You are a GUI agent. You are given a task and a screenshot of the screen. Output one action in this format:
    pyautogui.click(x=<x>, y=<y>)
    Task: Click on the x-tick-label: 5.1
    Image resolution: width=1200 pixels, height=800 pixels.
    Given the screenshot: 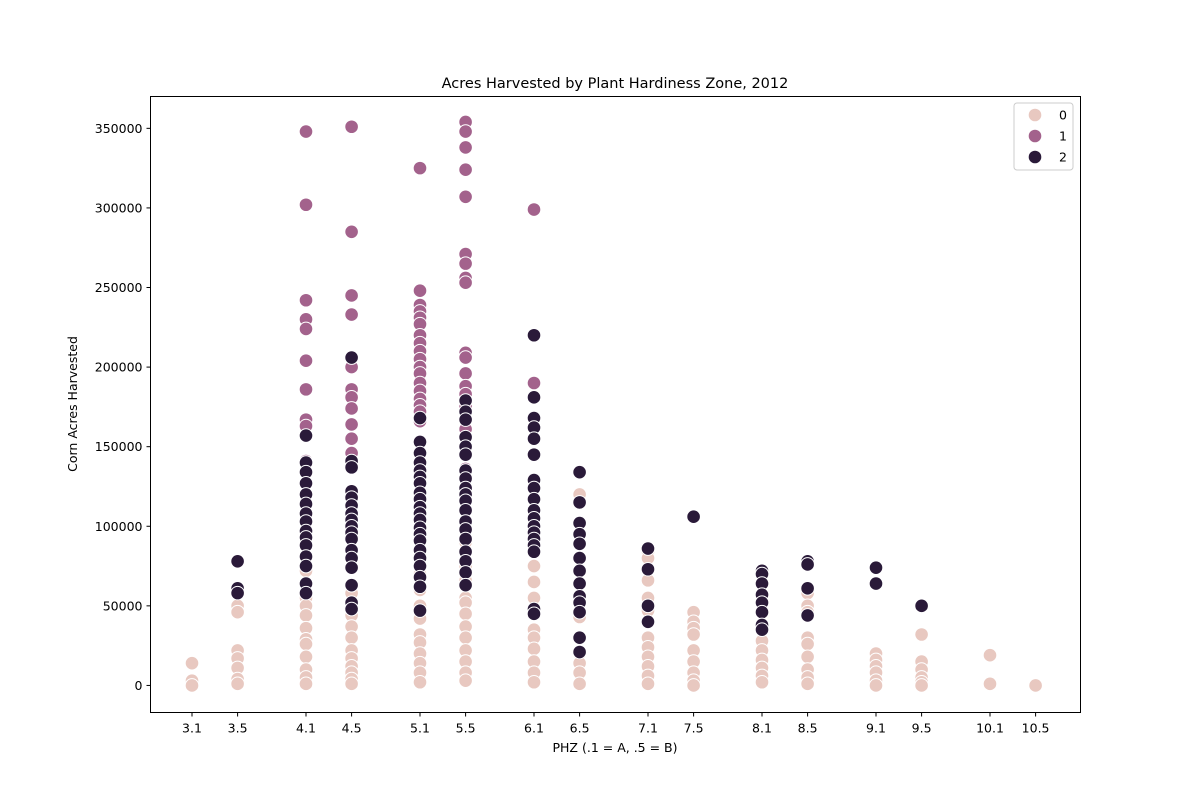 What is the action you would take?
    pyautogui.click(x=420, y=728)
    